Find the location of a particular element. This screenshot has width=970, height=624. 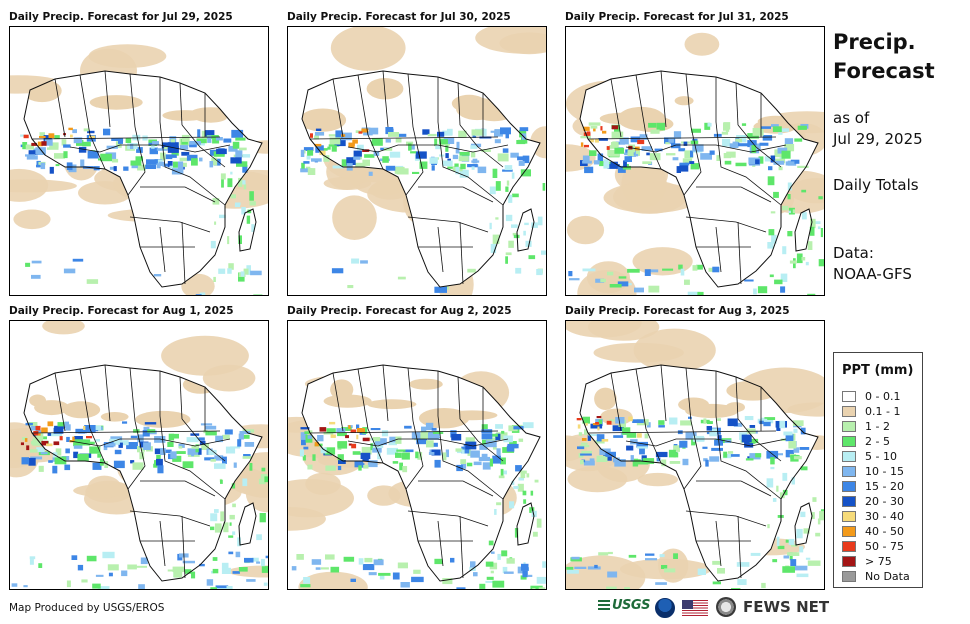

legend-label: No Data is located at coordinates (887, 576).